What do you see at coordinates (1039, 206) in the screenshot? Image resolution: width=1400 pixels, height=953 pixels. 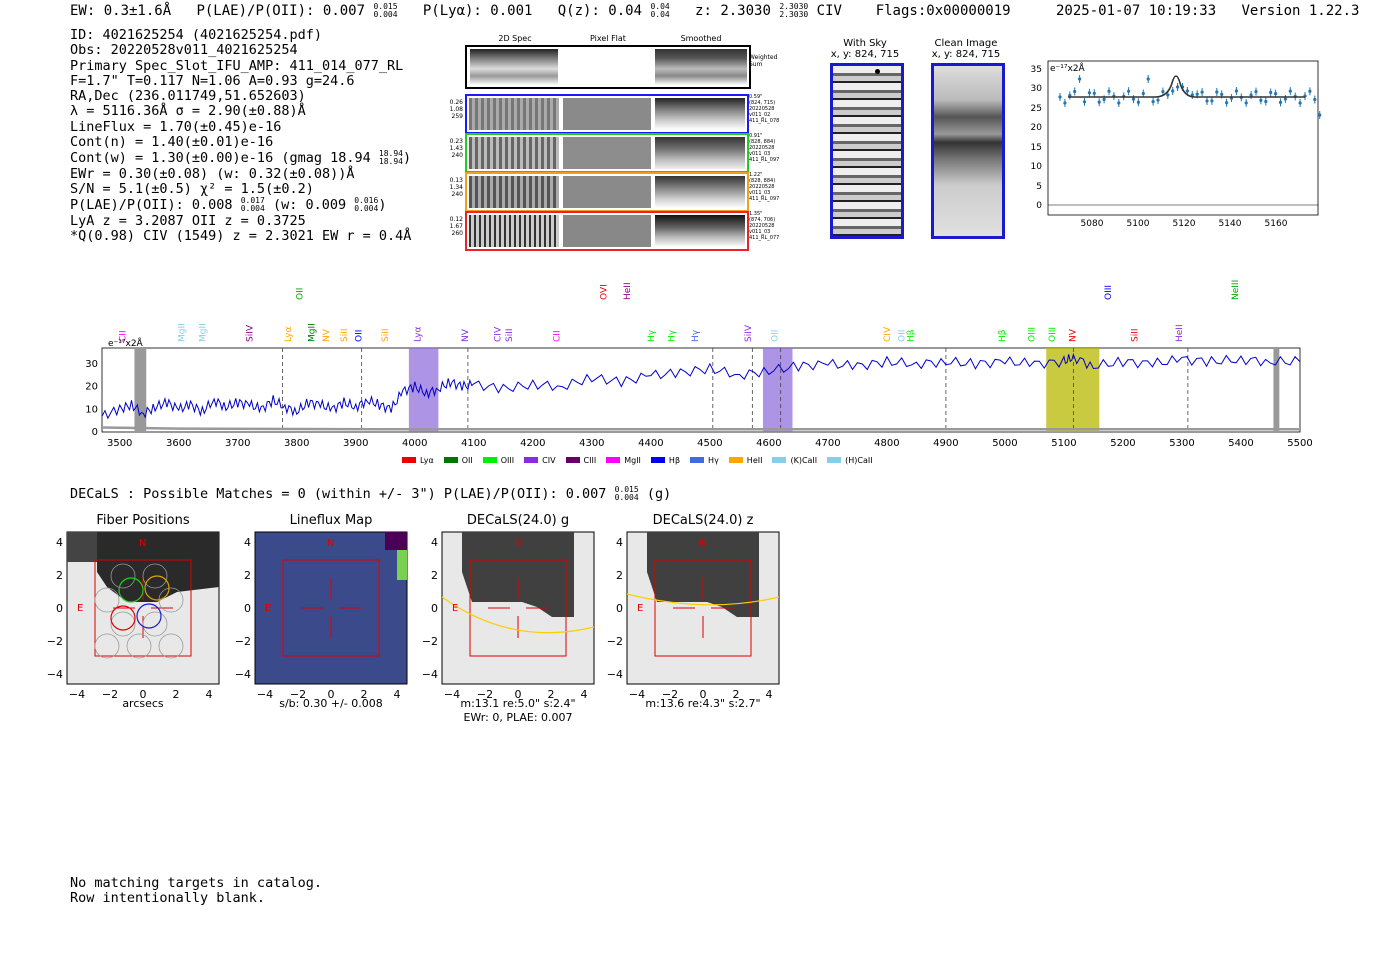 I see `zoom-ytick: 0` at bounding box center [1039, 206].